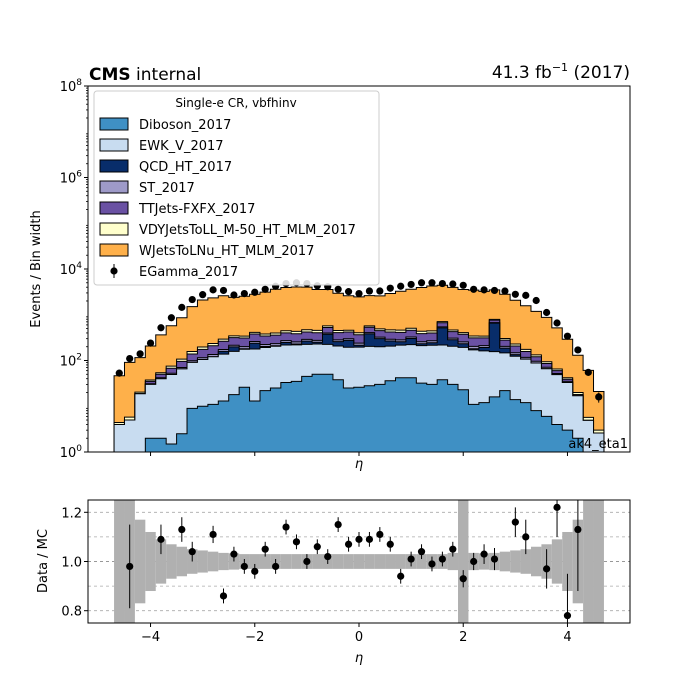  Describe the element at coordinates (359, 454) in the screenshot. I see `main-x-axis` at that location.